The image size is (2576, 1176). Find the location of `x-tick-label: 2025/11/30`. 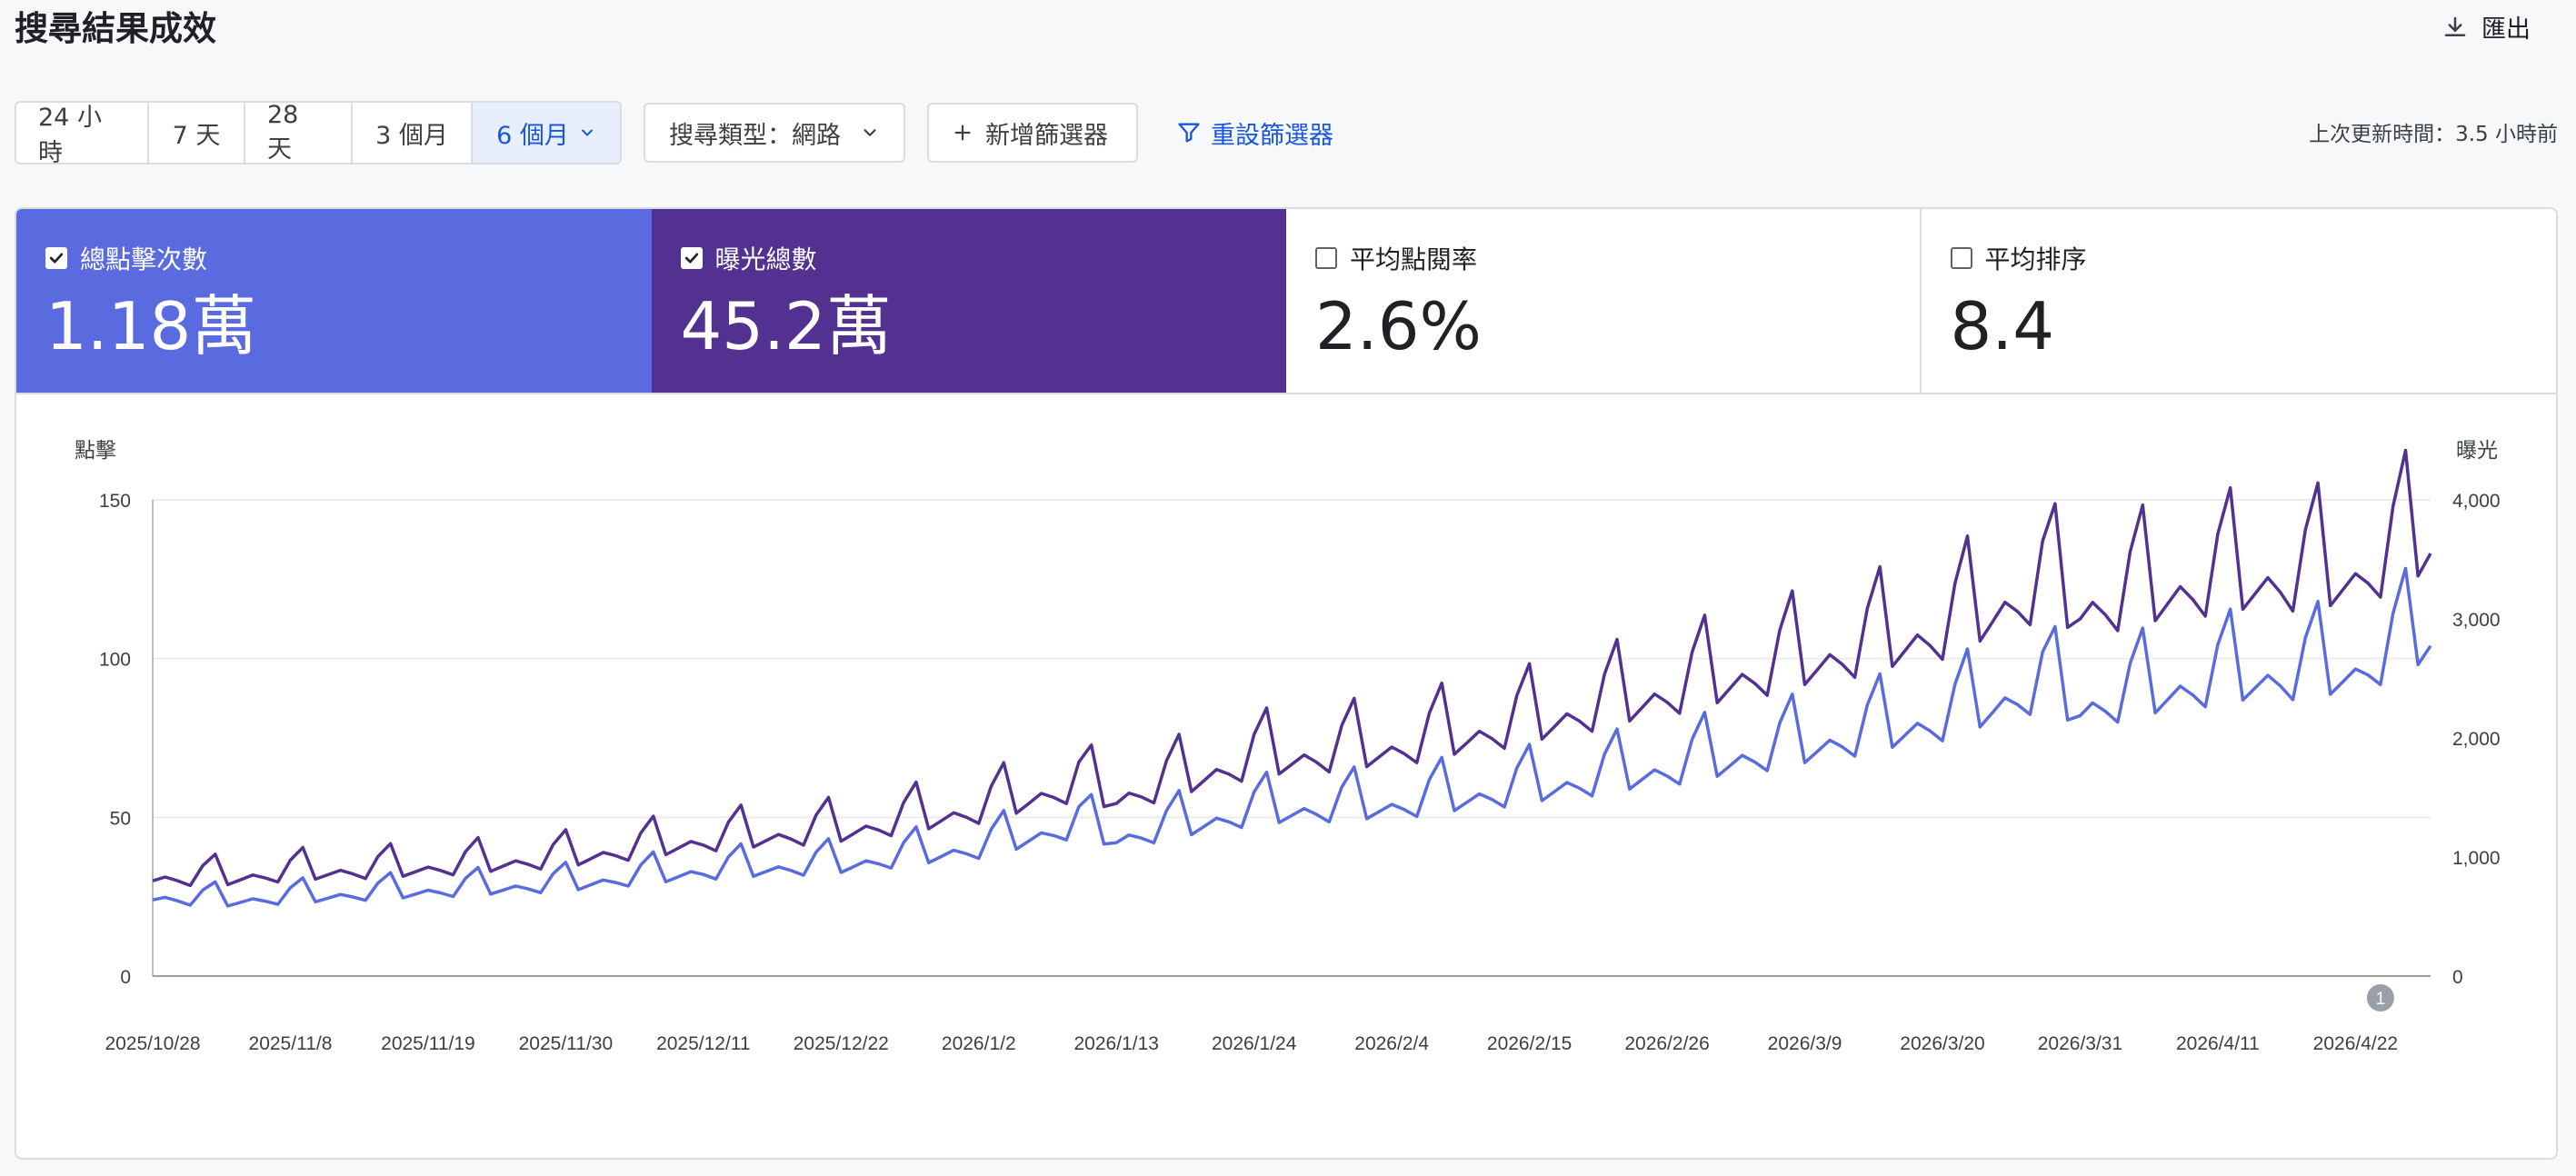

x-tick-label: 2025/11/30 is located at coordinates (566, 1043).